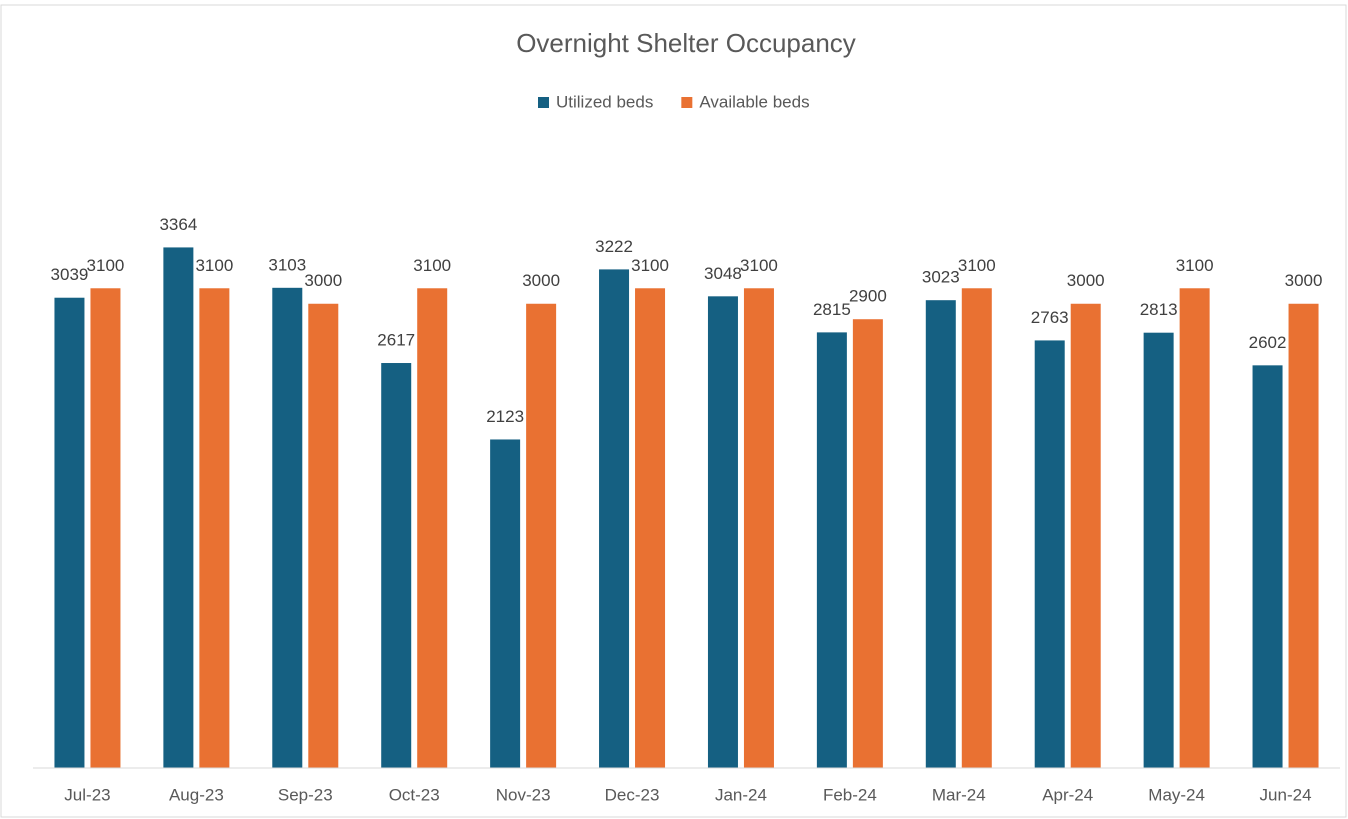  What do you see at coordinates (178, 224) in the screenshot?
I see `data-label: 3364` at bounding box center [178, 224].